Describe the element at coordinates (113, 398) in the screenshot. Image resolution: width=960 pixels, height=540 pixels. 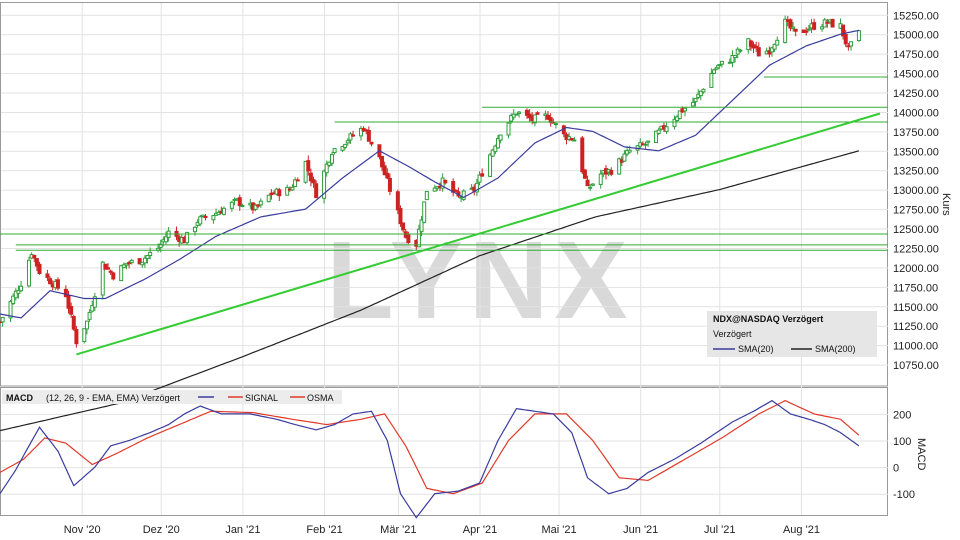
I see `macd-params: (12, 26, 9 - EMA, EMA) Verzögert` at that location.